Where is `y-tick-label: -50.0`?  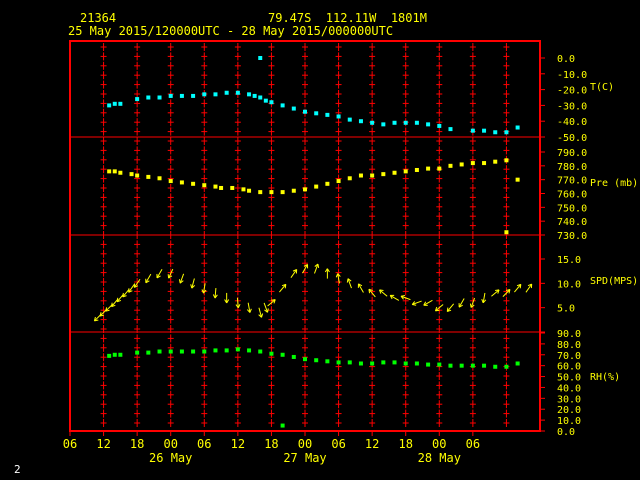
y-tick-label: -50.0 is located at coordinates (572, 138).